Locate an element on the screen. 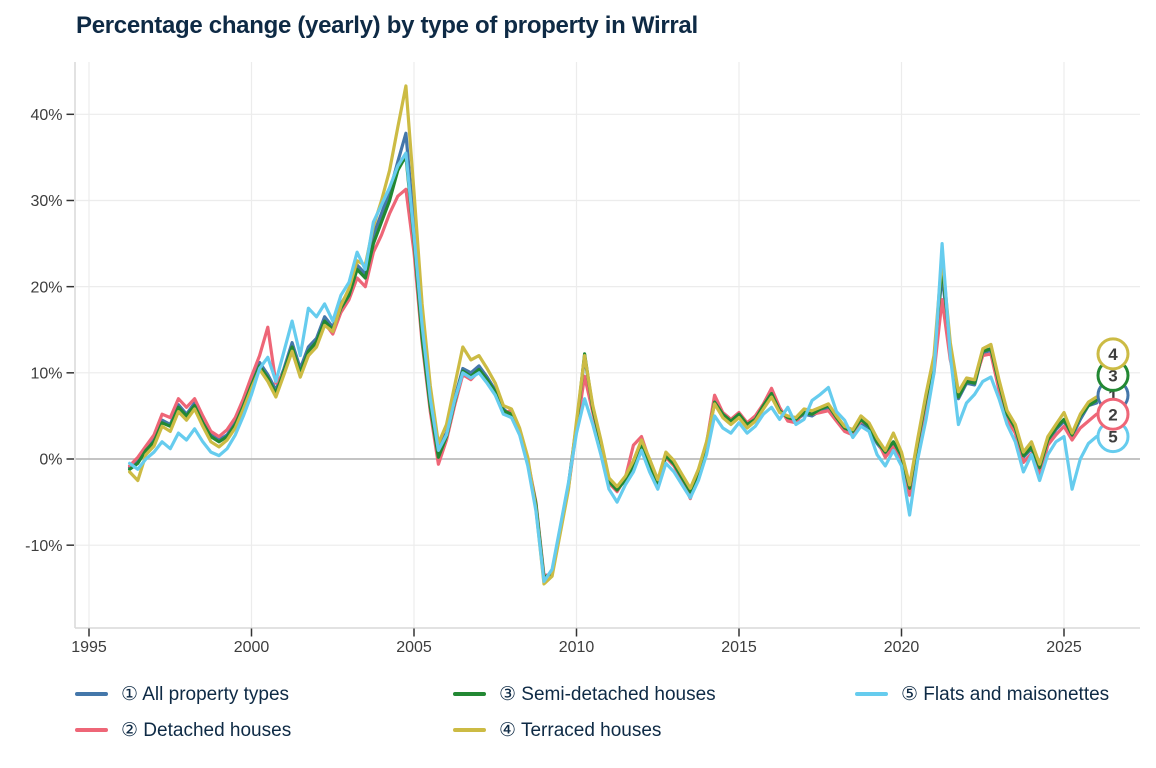 The width and height of the screenshot is (1156, 768). end-marker-digit-3: 3 is located at coordinates (1112, 376).